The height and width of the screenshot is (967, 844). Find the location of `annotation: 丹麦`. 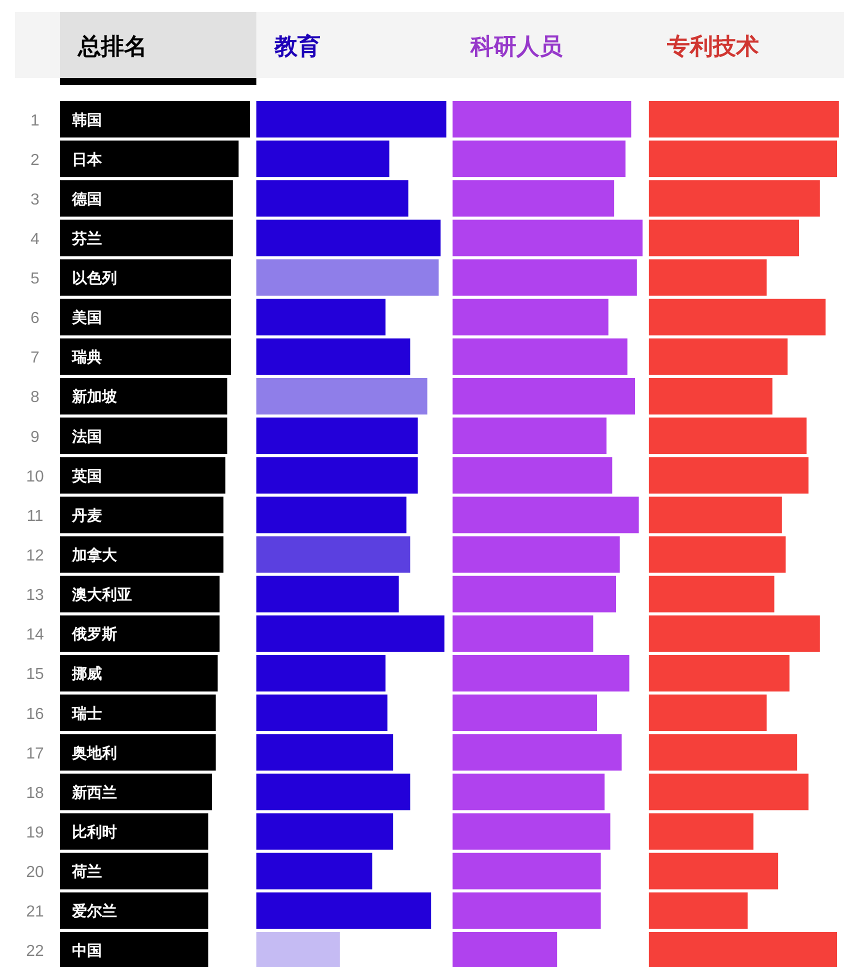

annotation: 丹麦 is located at coordinates (86, 515).